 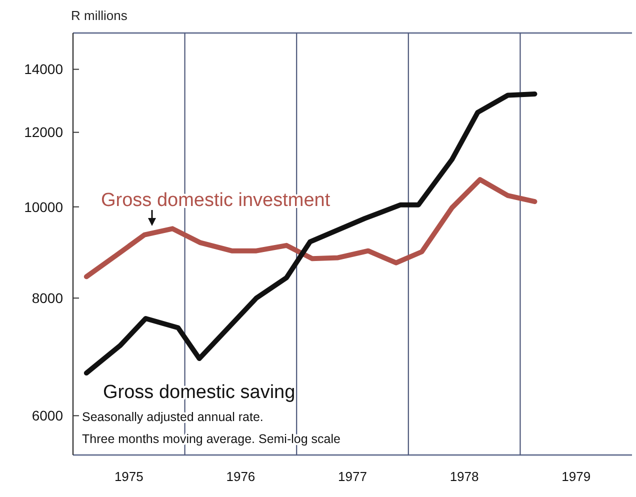 What do you see at coordinates (99, 15) in the screenshot?
I see `y-axis-title: R millions` at bounding box center [99, 15].